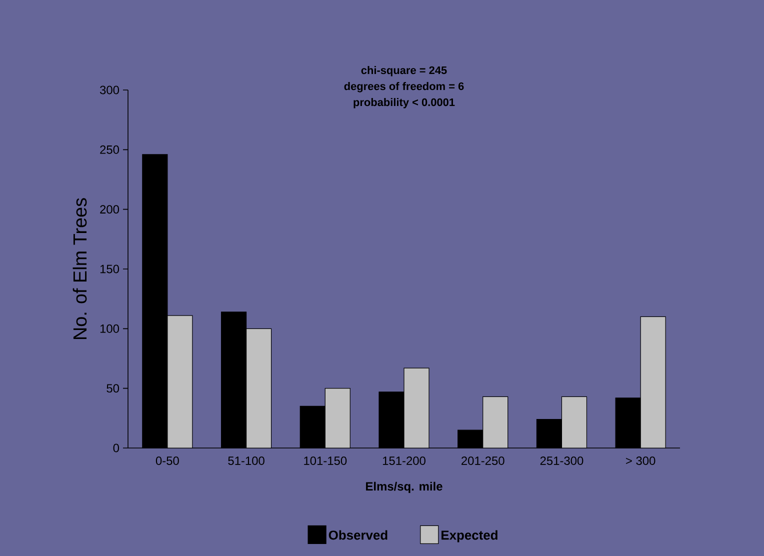 The height and width of the screenshot is (556, 764). What do you see at coordinates (404, 460) in the screenshot?
I see `x-tick-label: 151-200` at bounding box center [404, 460].